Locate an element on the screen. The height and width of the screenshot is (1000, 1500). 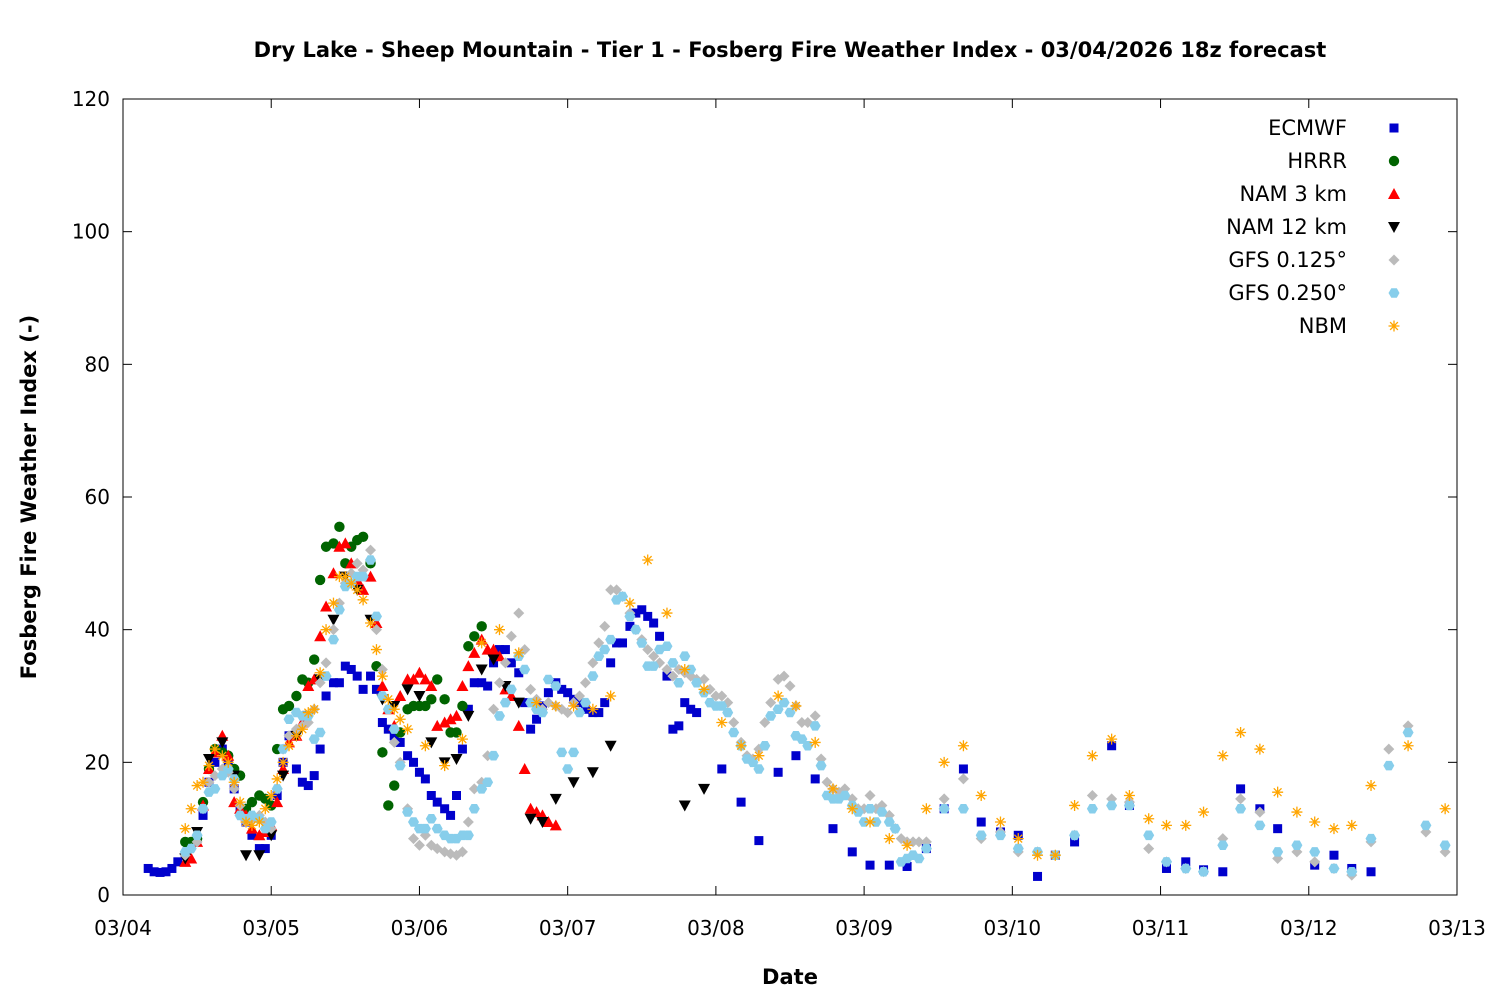
y-tick-label: 120 is located at coordinates (91, 99).